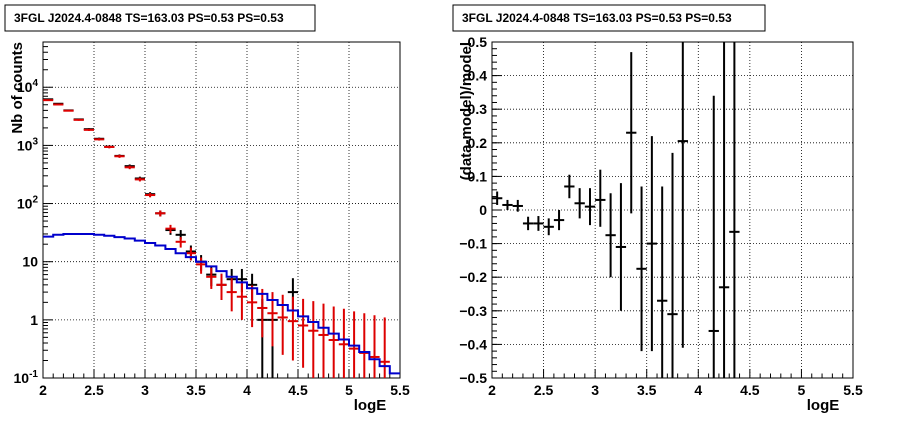 The height and width of the screenshot is (421, 898). What do you see at coordinates (28, 86) in the screenshot?
I see `y-tick-label: 10⁴` at bounding box center [28, 86].